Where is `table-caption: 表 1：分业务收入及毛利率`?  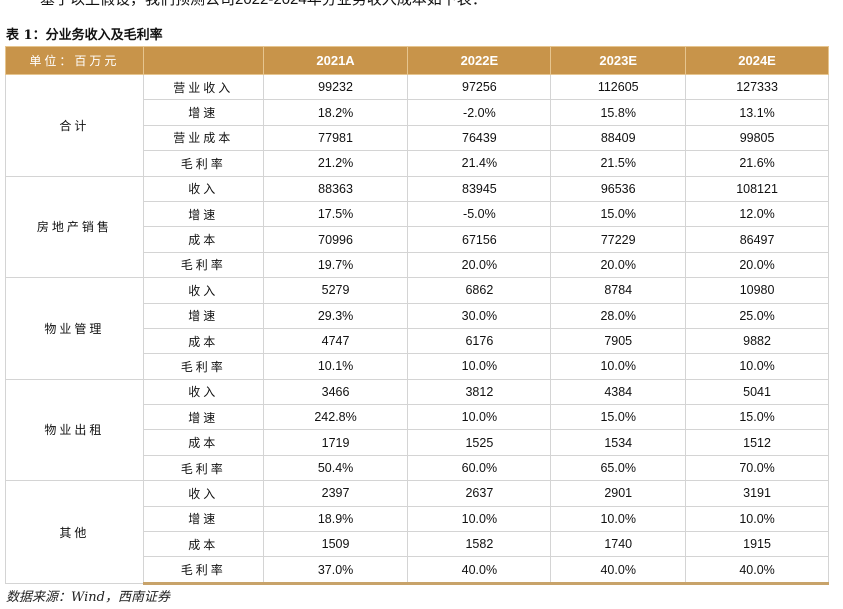 table-caption: 表 1：分业务收入及毛利率 is located at coordinates (84, 35).